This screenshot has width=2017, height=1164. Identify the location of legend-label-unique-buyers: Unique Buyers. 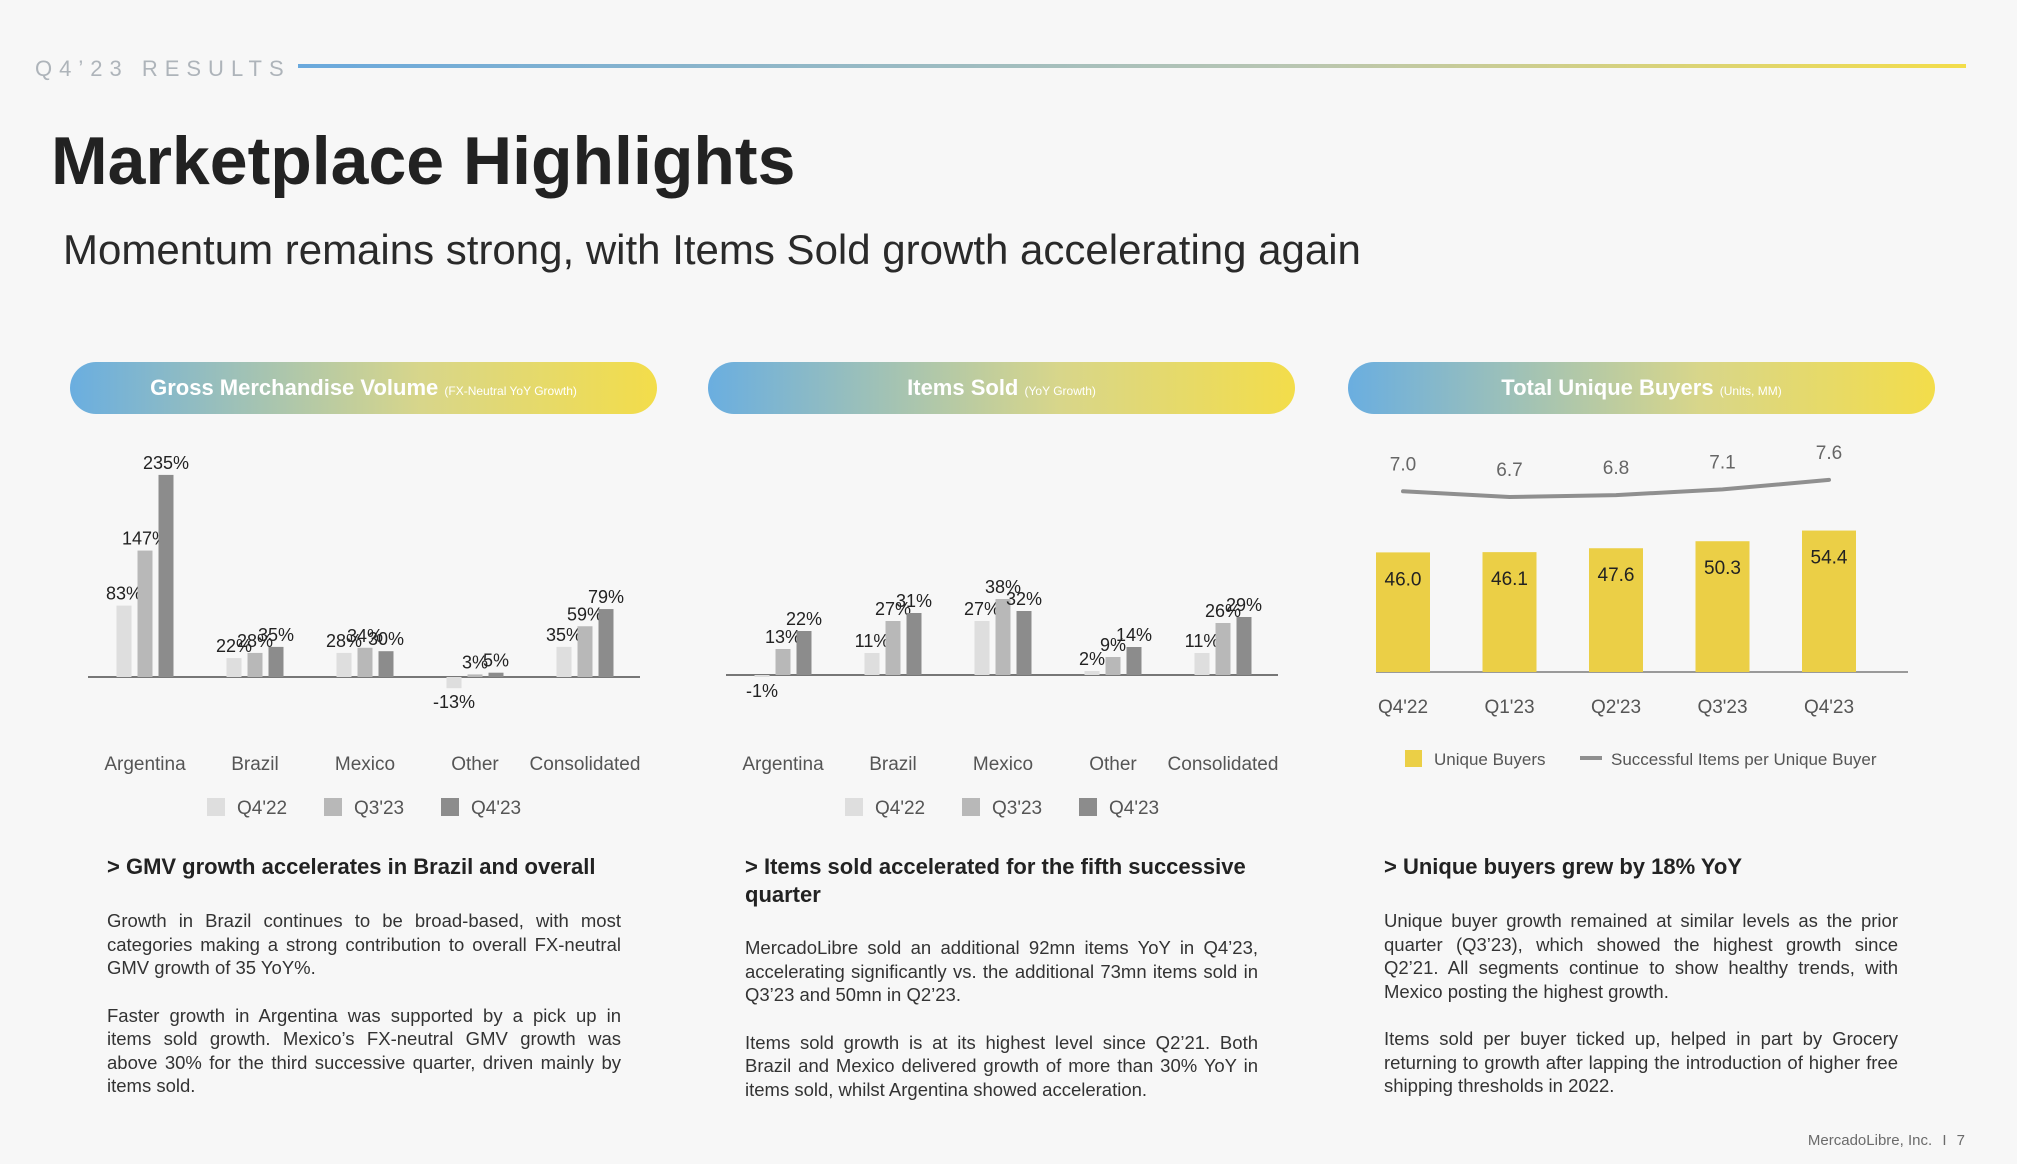
(1490, 759).